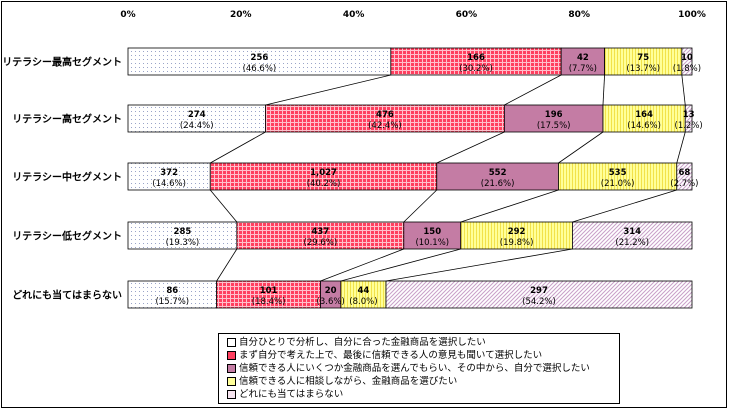  What do you see at coordinates (643, 69) in the screenshot?
I see `data-label-percent: (13.7%)` at bounding box center [643, 69].